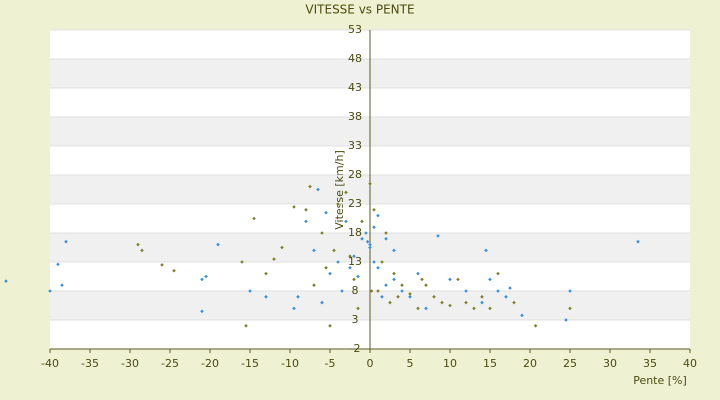 This screenshot has height=400, width=720. I want to click on y-tick-label: 23, so click(355, 203).